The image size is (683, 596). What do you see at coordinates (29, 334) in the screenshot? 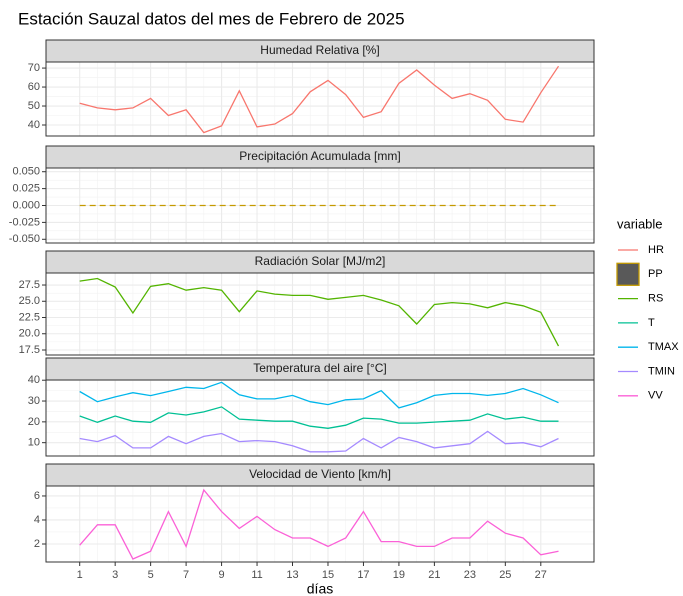
I see `y-tick-label: 20.0` at bounding box center [29, 334].